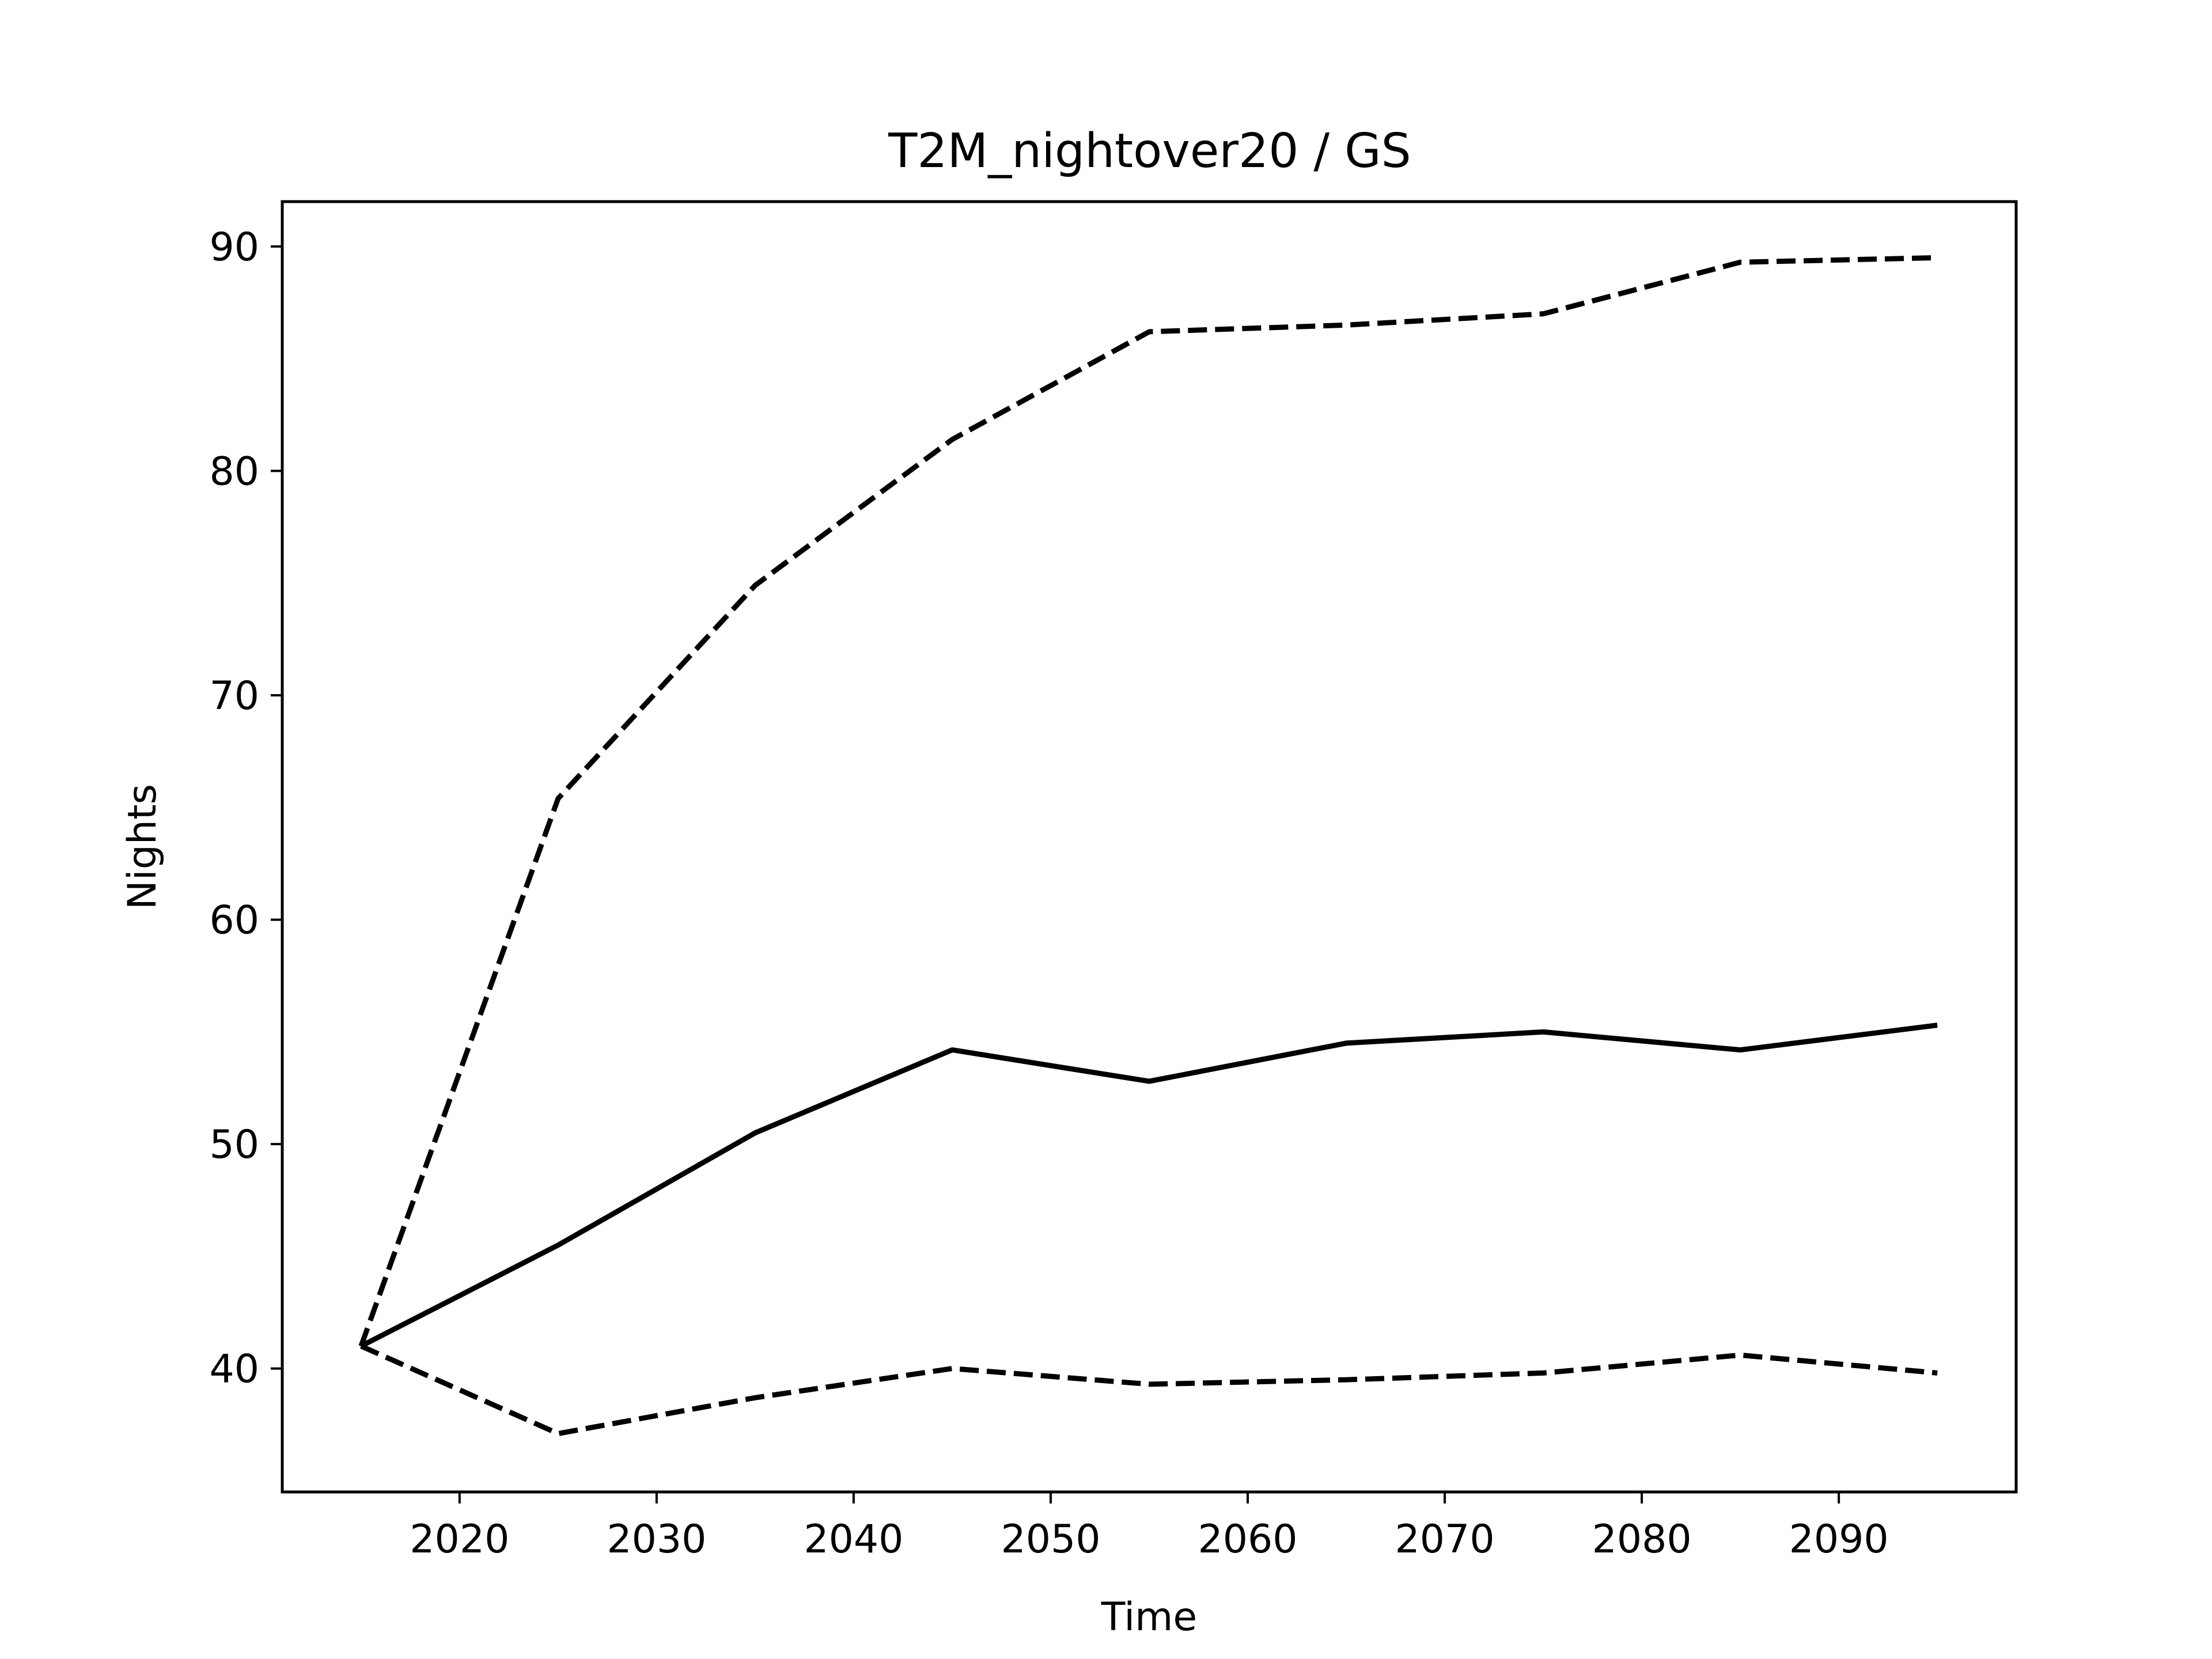 Image resolution: width=2212 pixels, height=1659 pixels. Describe the element at coordinates (1149, 1527) in the screenshot. I see `x-axis: 2020 2030 2040 2050 2060 2070 2080 2090` at that location.